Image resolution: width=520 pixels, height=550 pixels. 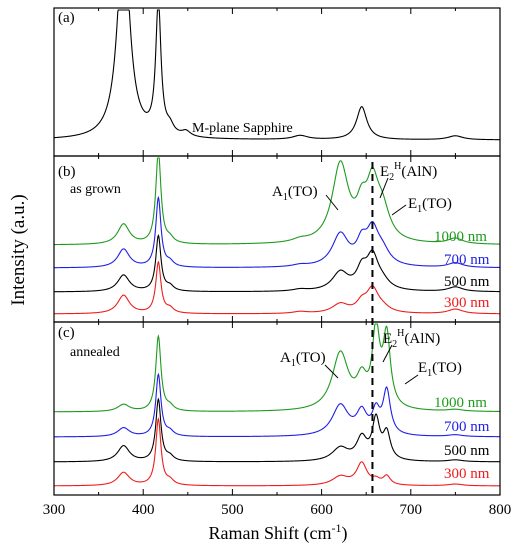 I want to click on x-tick-label: 800, so click(x=500, y=510).